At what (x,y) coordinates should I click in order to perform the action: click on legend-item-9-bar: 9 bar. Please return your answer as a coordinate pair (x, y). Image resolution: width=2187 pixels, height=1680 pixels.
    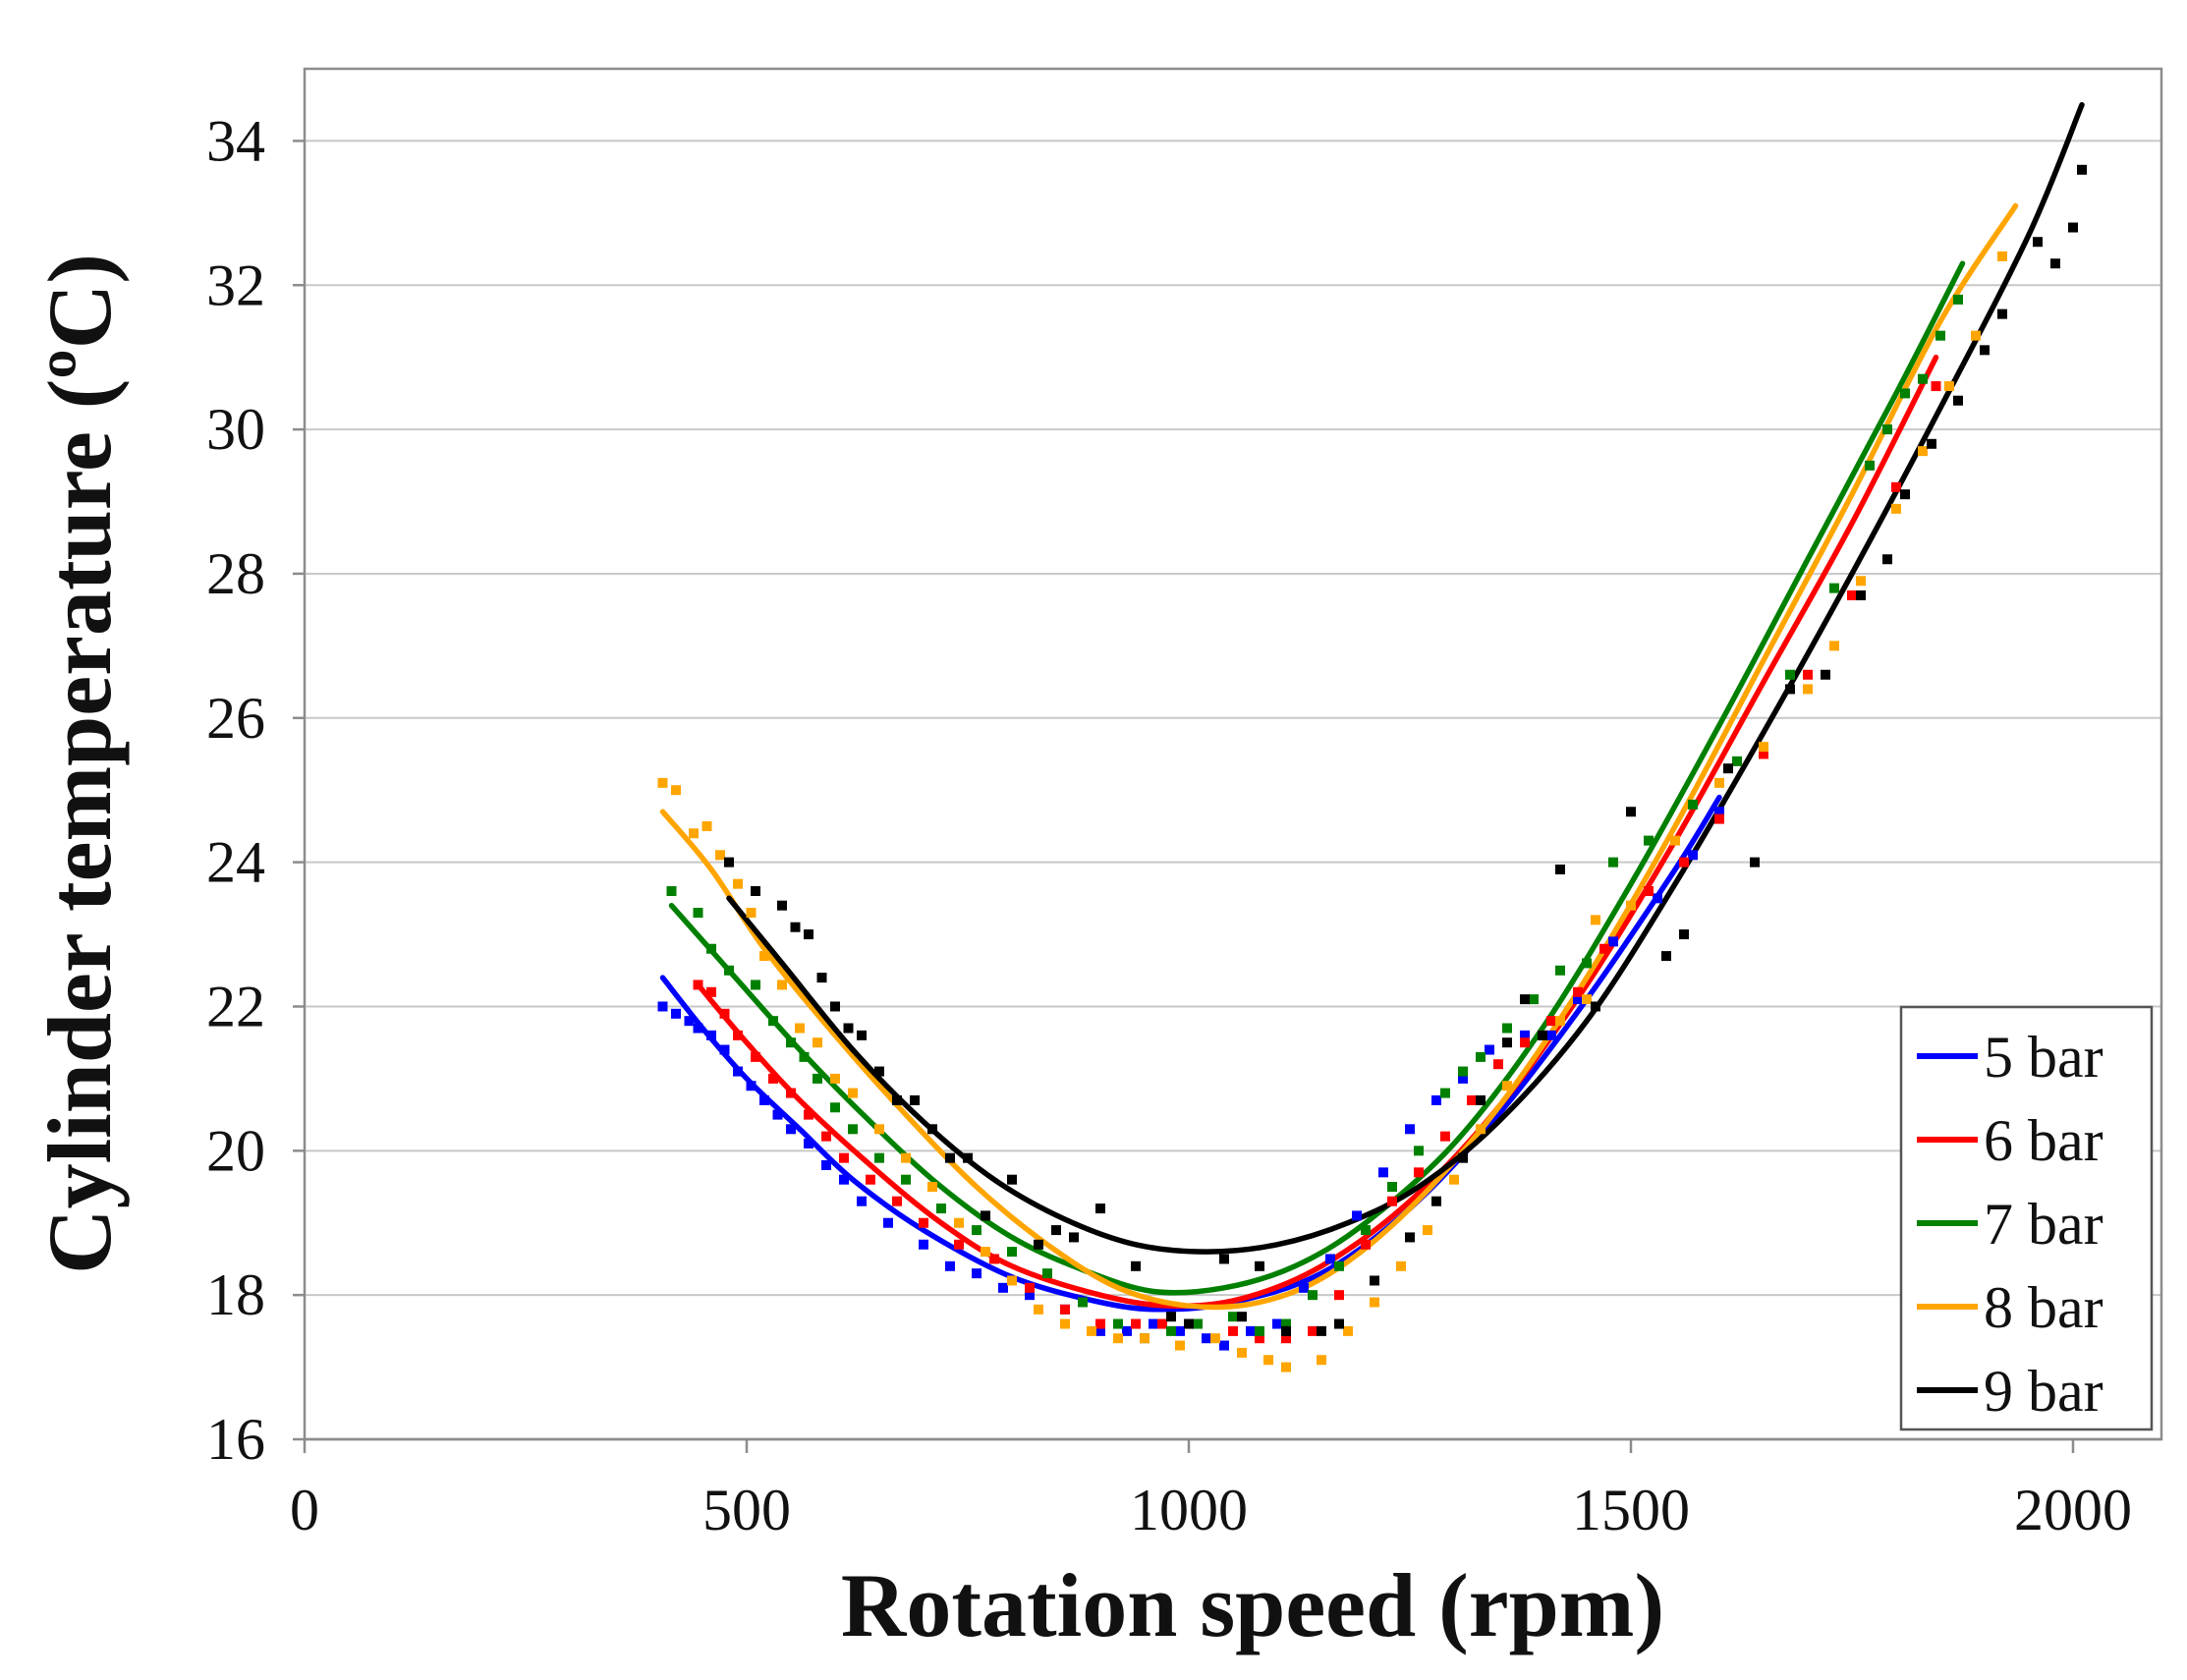
    Looking at the image, I should click on (2010, 1391).